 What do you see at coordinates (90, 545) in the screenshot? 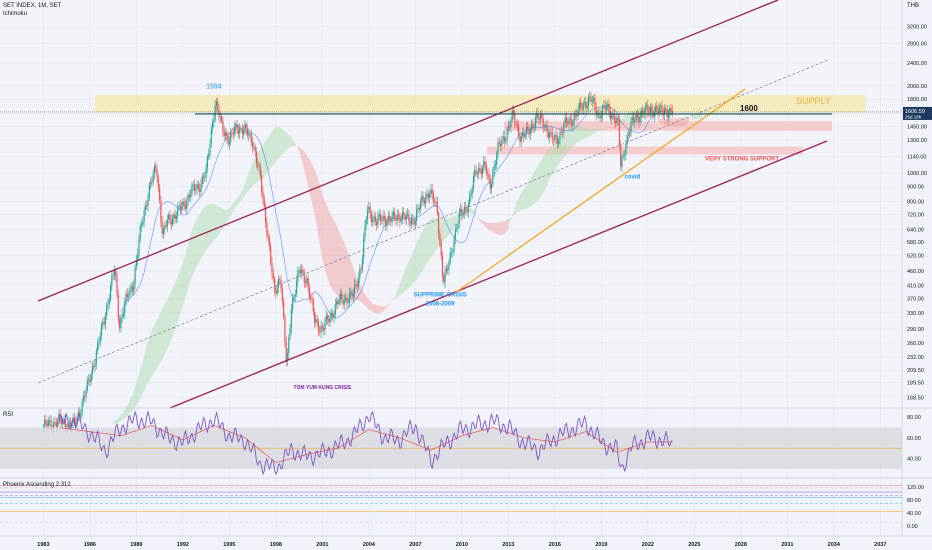
I see `x-tick-label: 1986` at bounding box center [90, 545].